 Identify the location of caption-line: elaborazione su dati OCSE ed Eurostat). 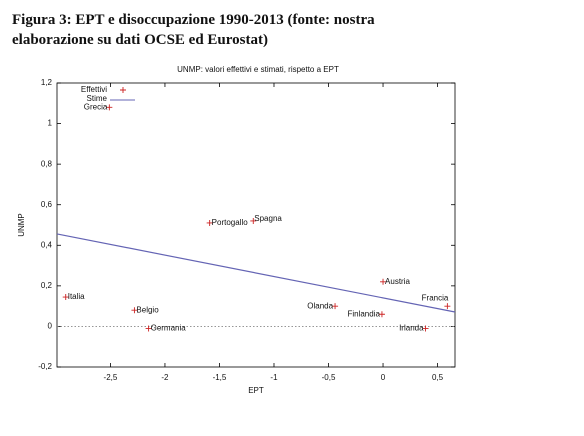
(140, 40).